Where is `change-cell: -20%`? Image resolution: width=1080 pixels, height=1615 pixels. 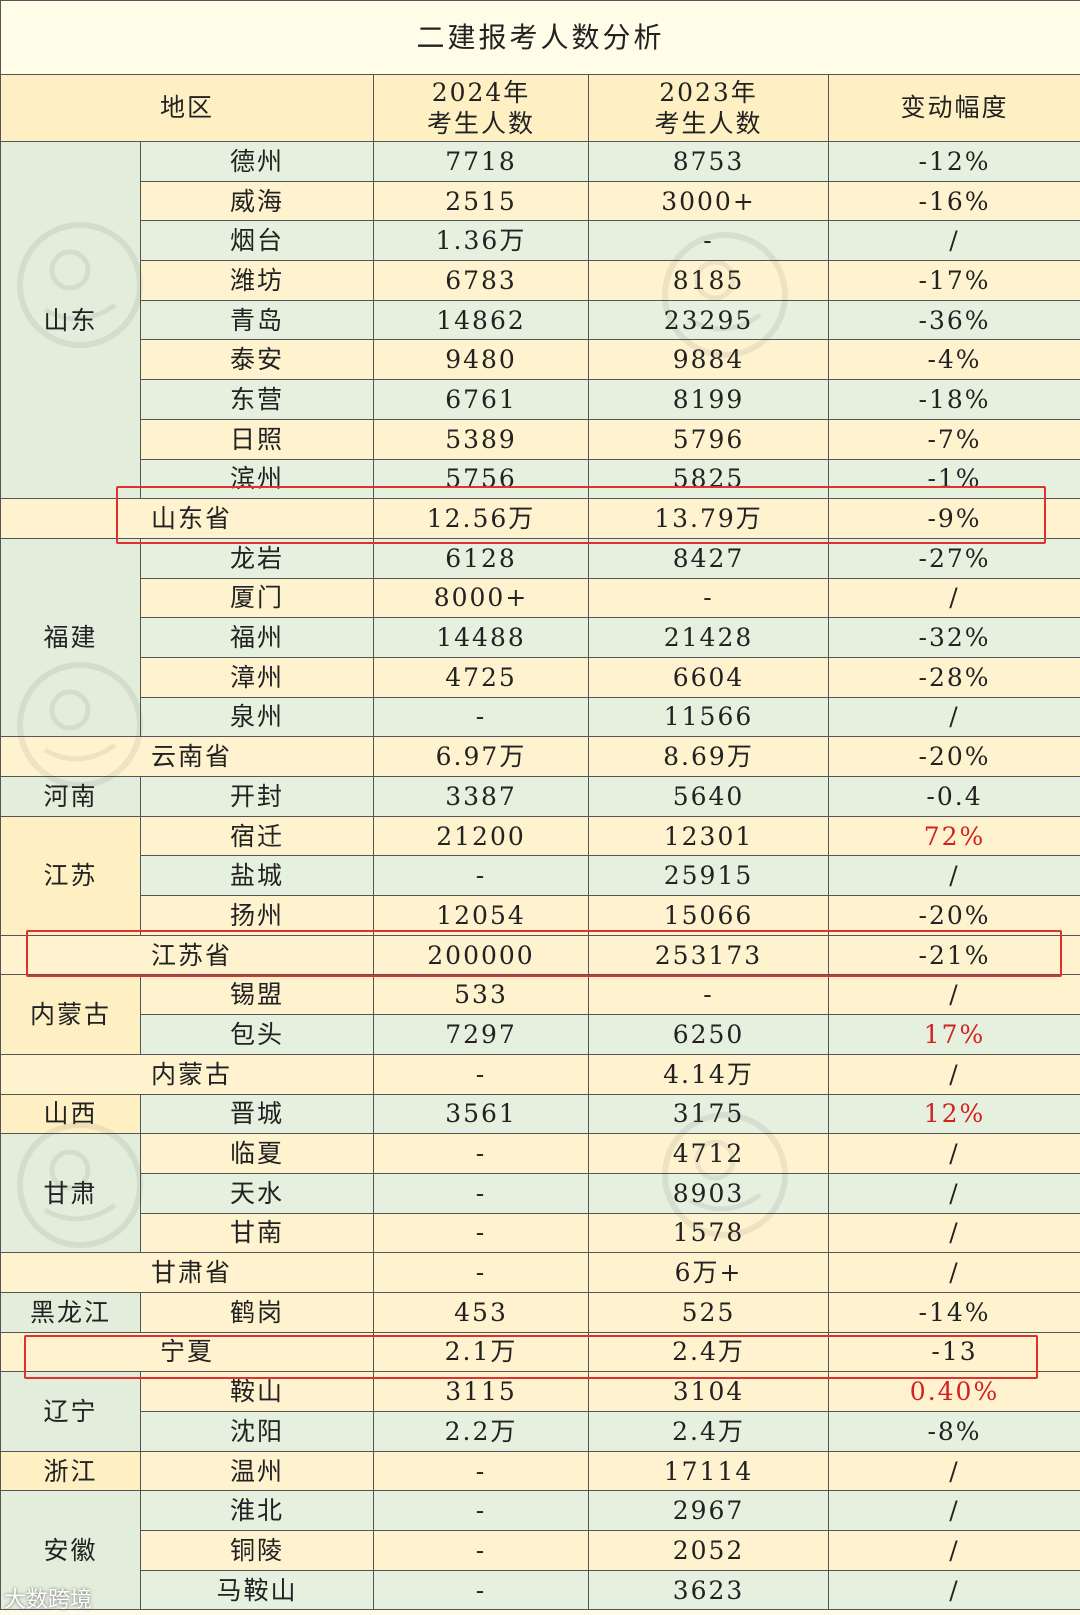
change-cell: -20% is located at coordinates (953, 756).